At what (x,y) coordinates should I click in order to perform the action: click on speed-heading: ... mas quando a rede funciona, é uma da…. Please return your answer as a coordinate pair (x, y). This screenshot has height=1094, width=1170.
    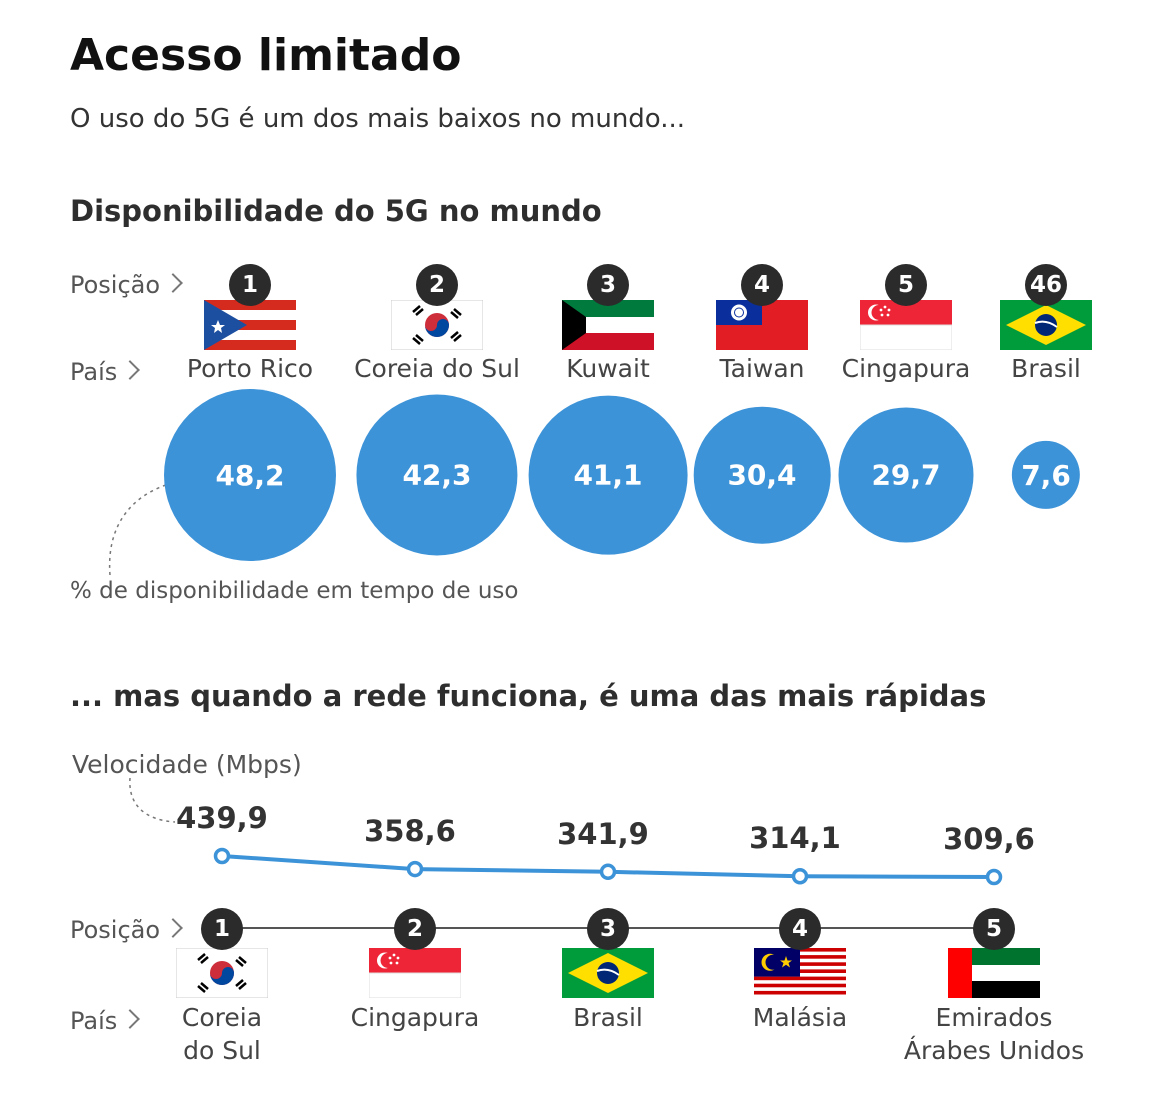
    Looking at the image, I should click on (528, 696).